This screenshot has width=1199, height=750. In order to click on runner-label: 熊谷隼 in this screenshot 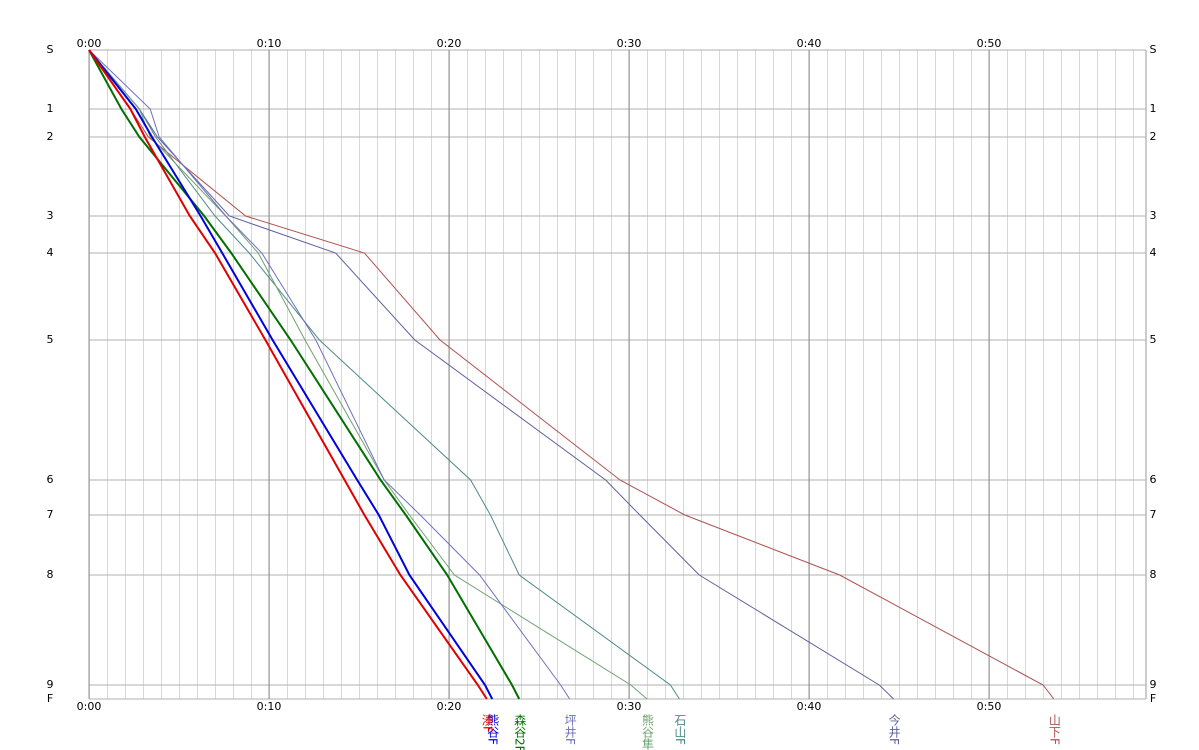, I will do `click(648, 731)`.